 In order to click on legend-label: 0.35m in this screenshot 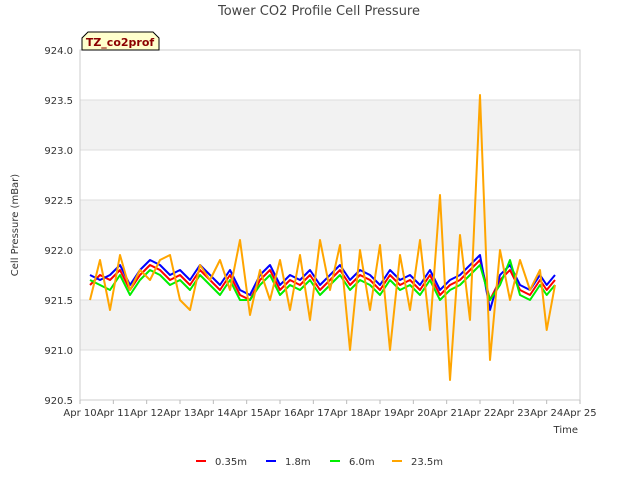, I will do `click(231, 462)`.